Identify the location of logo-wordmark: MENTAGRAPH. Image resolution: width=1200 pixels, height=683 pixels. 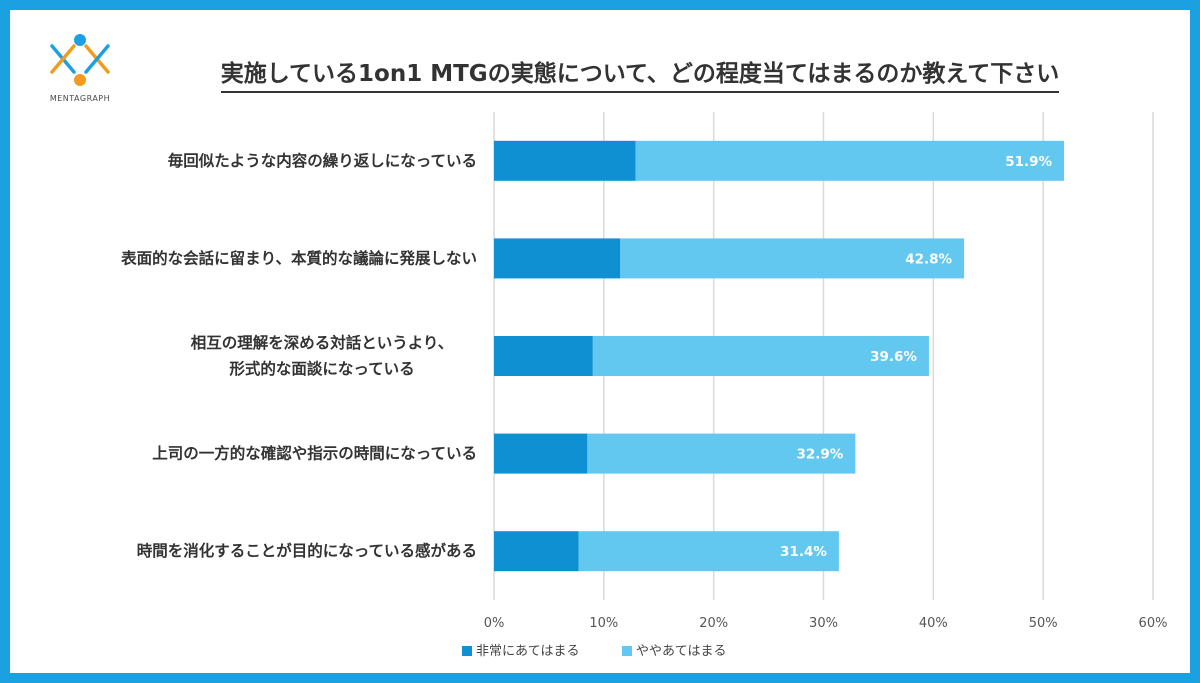
(80, 98).